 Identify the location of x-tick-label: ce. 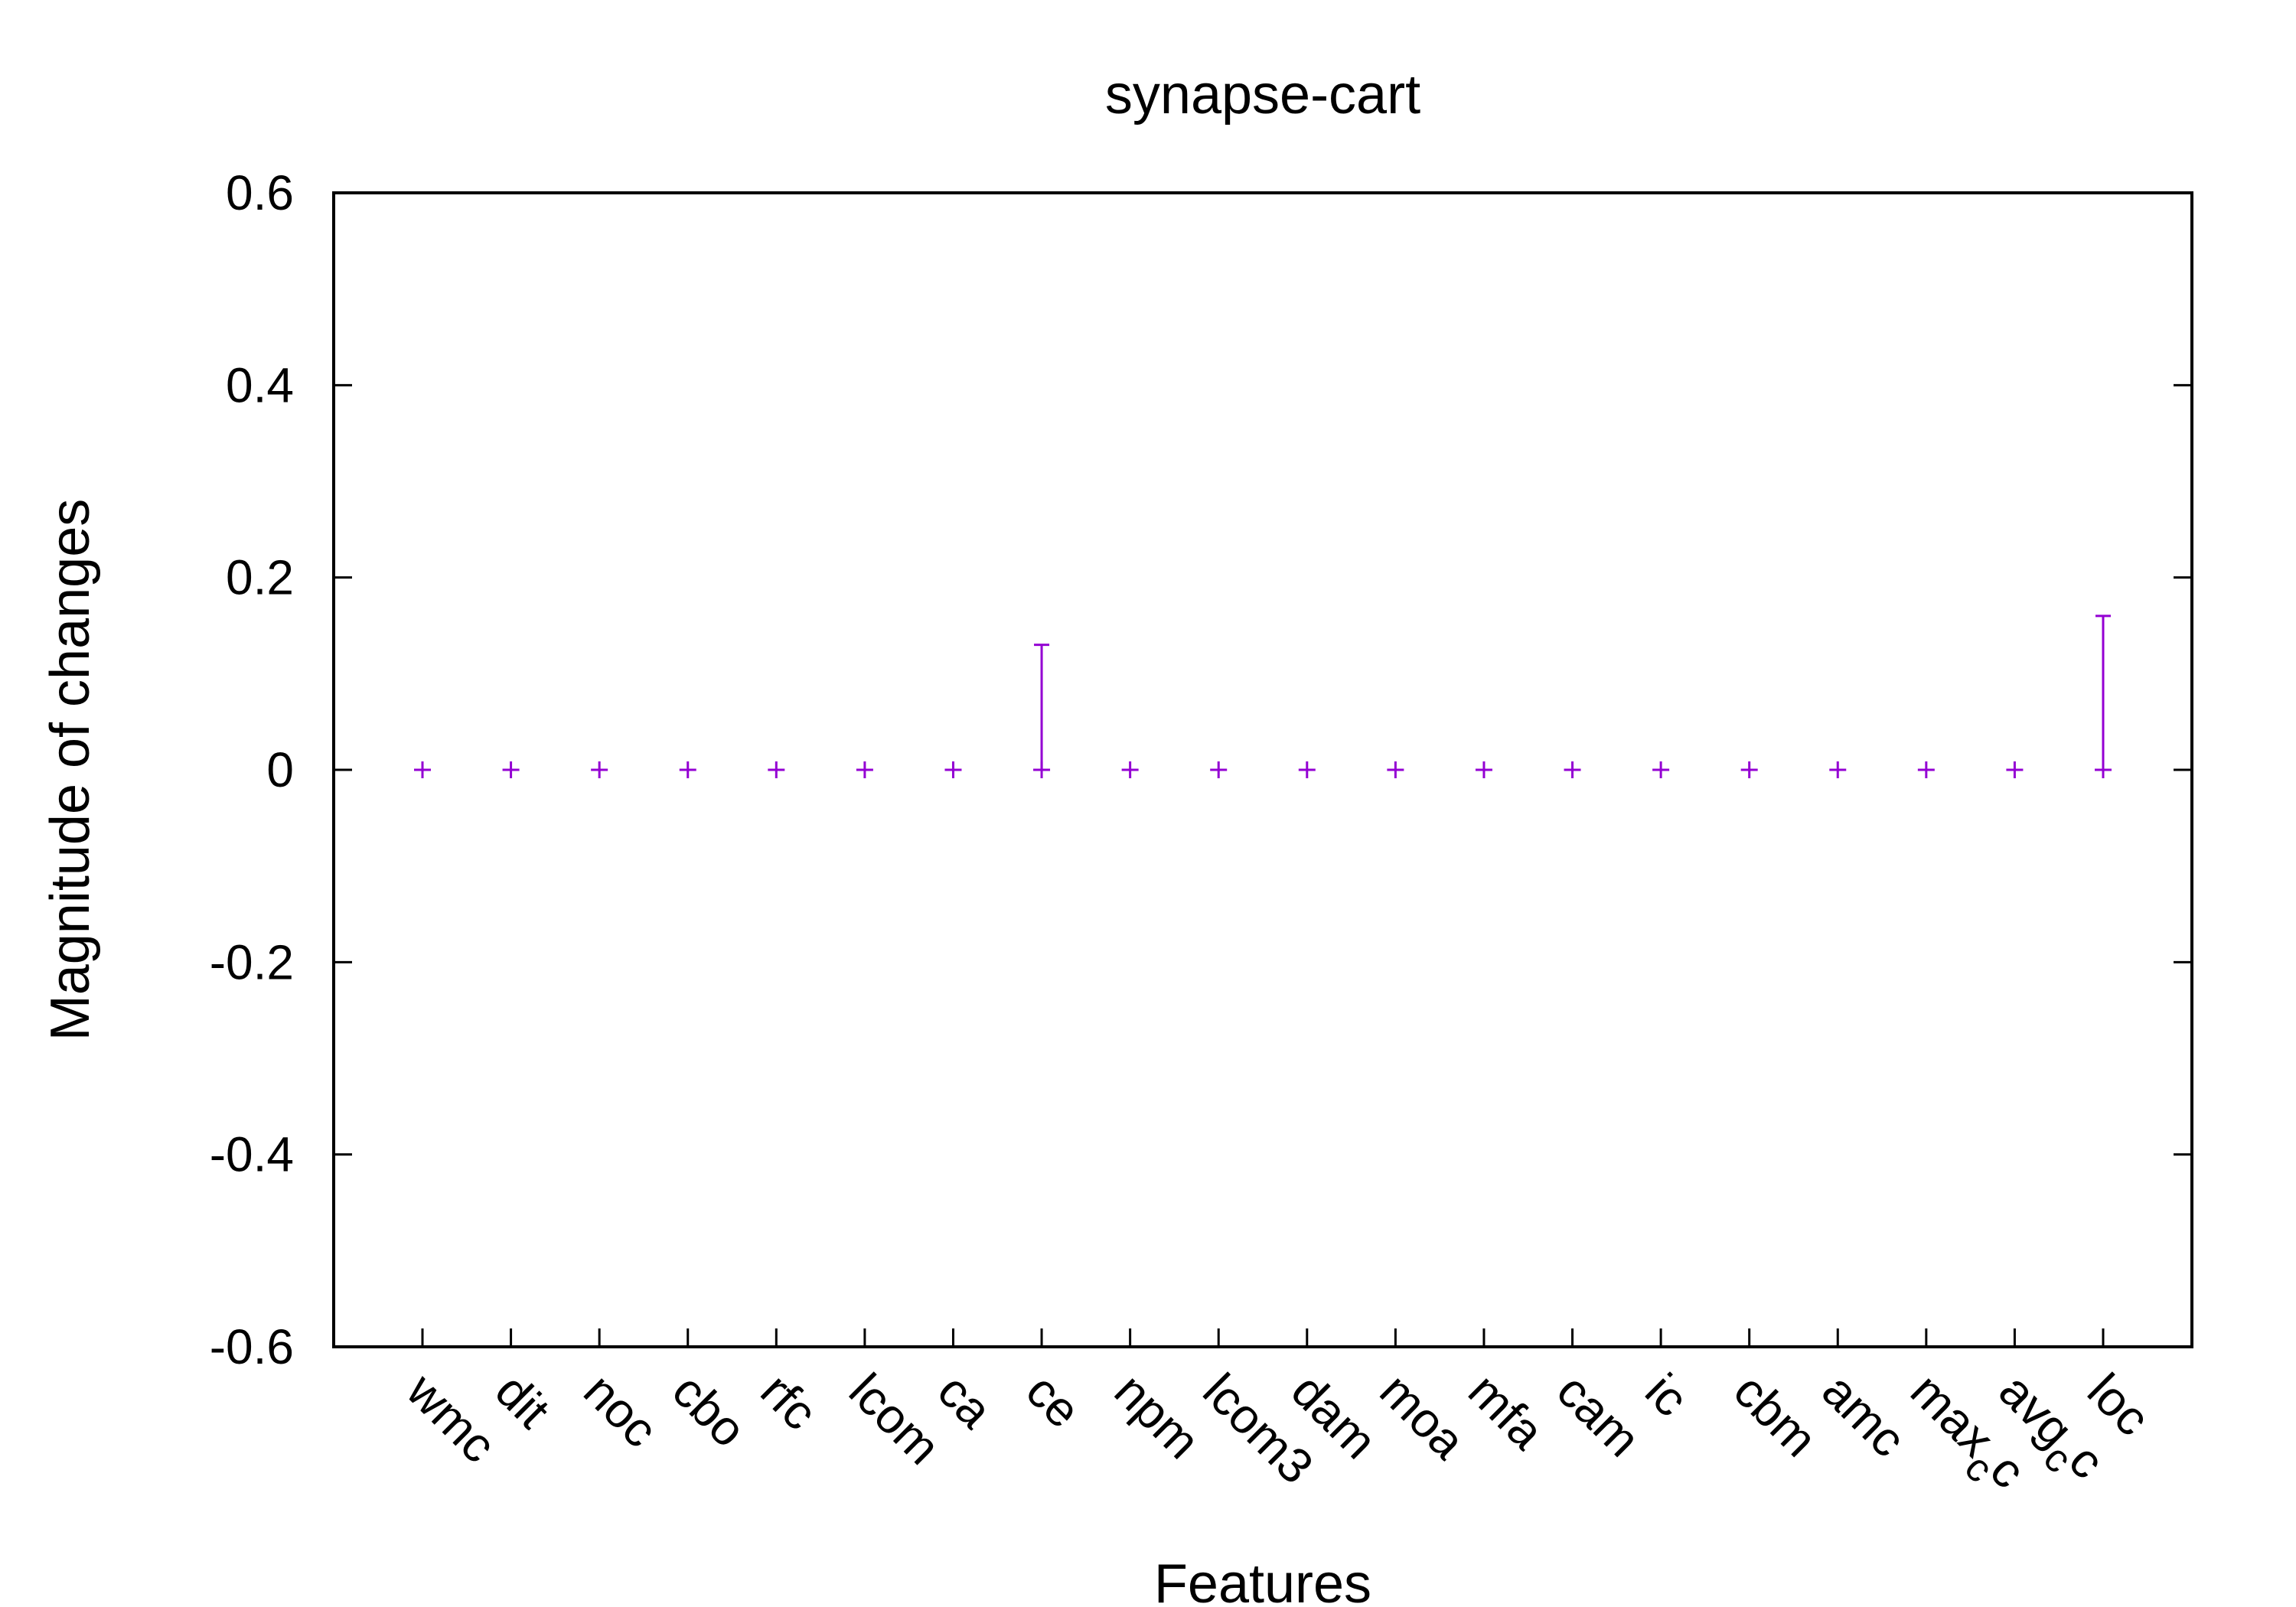
(1053, 1401).